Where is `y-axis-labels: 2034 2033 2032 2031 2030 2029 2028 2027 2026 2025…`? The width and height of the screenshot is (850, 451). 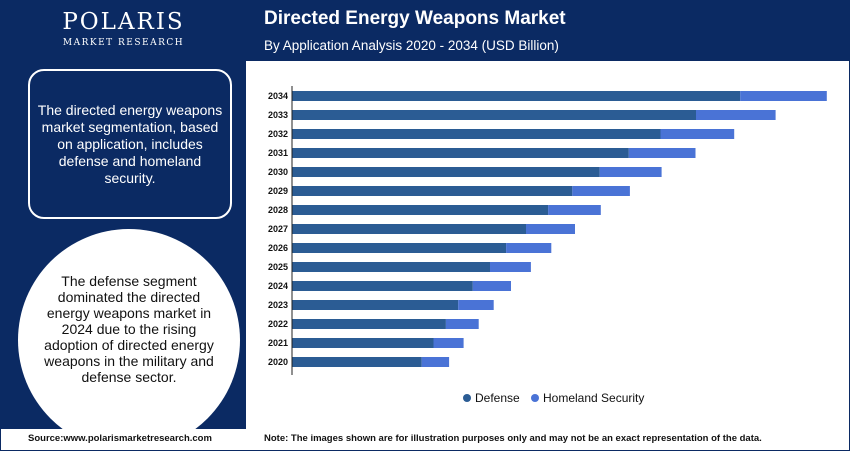
y-axis-labels: 2034 2033 2032 2031 2030 2029 2028 2027 2026 2025… is located at coordinates (278, 229).